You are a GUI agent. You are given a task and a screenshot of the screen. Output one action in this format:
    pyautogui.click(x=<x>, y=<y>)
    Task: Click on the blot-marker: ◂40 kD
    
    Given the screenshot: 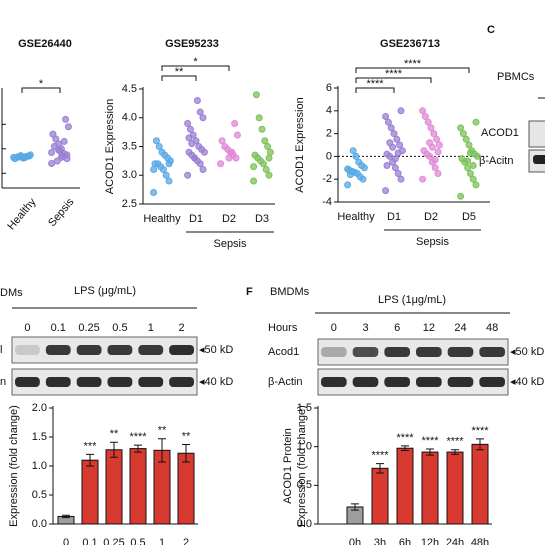 What is the action you would take?
    pyautogui.click(x=216, y=382)
    